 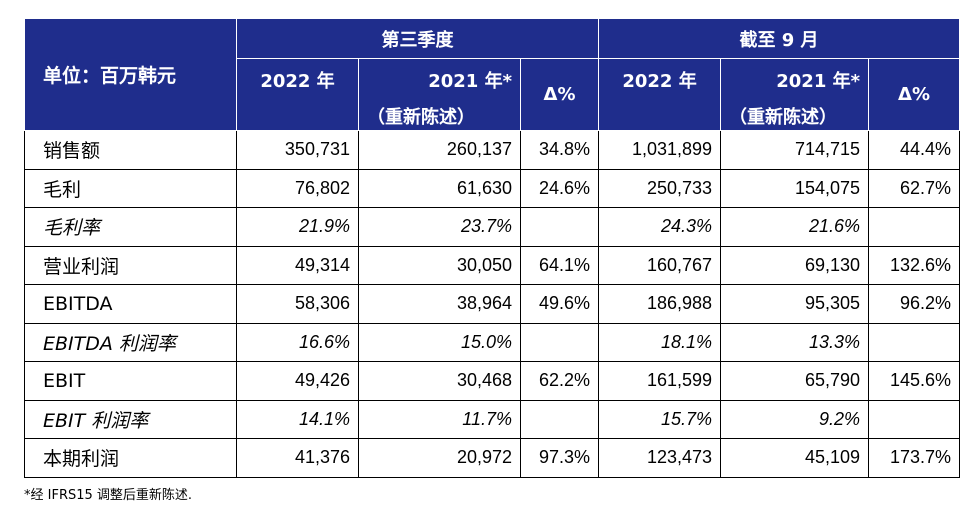 I want to click on ytd-delta-cell: 173.7%, so click(x=914, y=458).